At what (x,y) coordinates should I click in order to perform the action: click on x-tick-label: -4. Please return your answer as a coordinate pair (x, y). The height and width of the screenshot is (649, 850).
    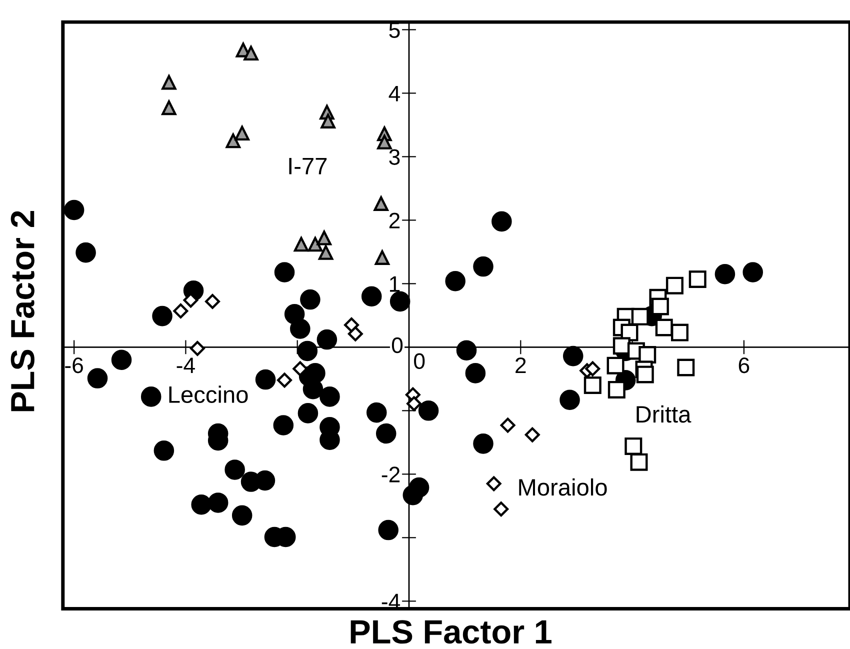
    Looking at the image, I should click on (185, 365).